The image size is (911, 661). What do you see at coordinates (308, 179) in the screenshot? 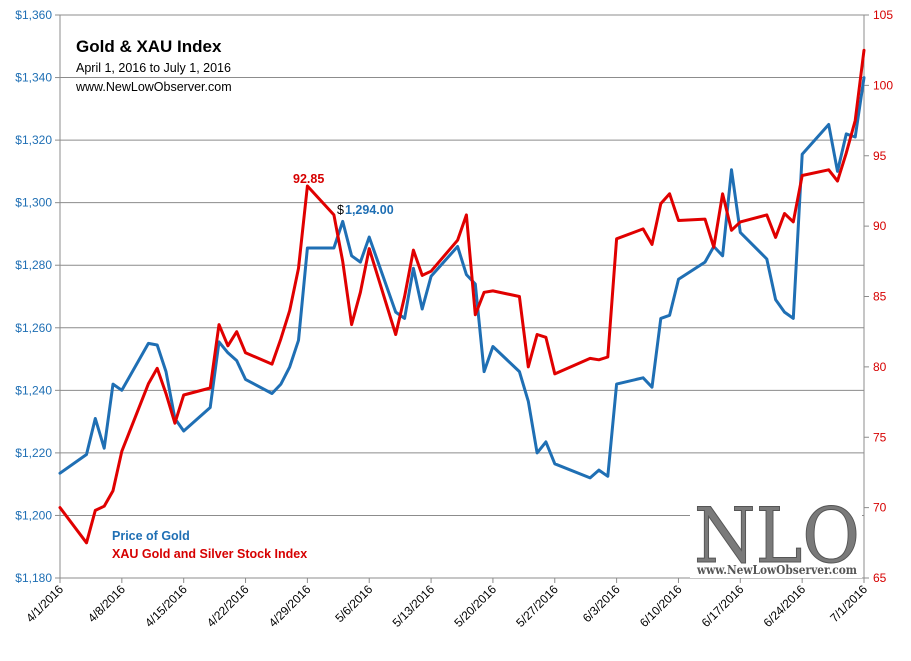
I see `annotation-xau-peak: 92.85` at bounding box center [308, 179].